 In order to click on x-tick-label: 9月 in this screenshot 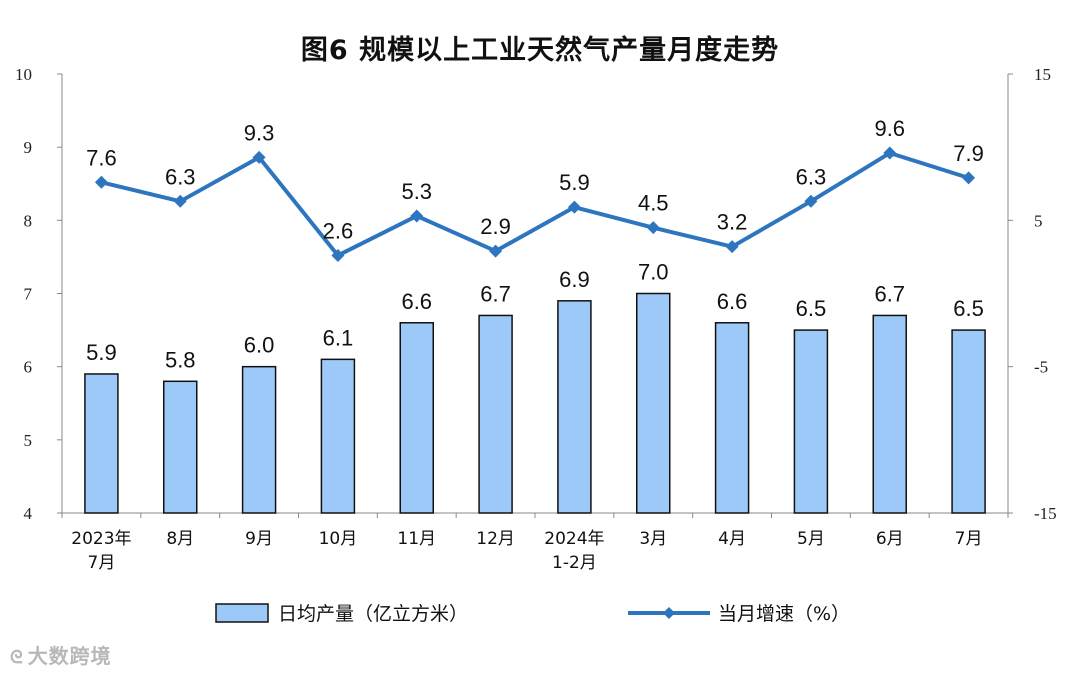, I will do `click(259, 539)`.